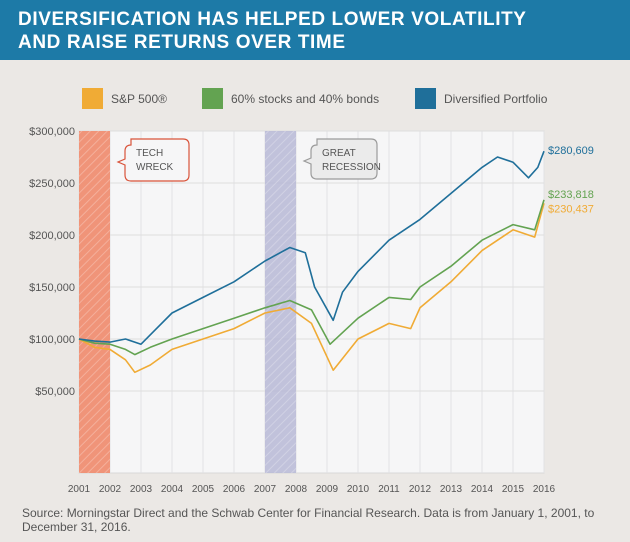 The width and height of the screenshot is (630, 542). What do you see at coordinates (339, 153) in the screenshot?
I see `callout-text: GREAT` at bounding box center [339, 153].